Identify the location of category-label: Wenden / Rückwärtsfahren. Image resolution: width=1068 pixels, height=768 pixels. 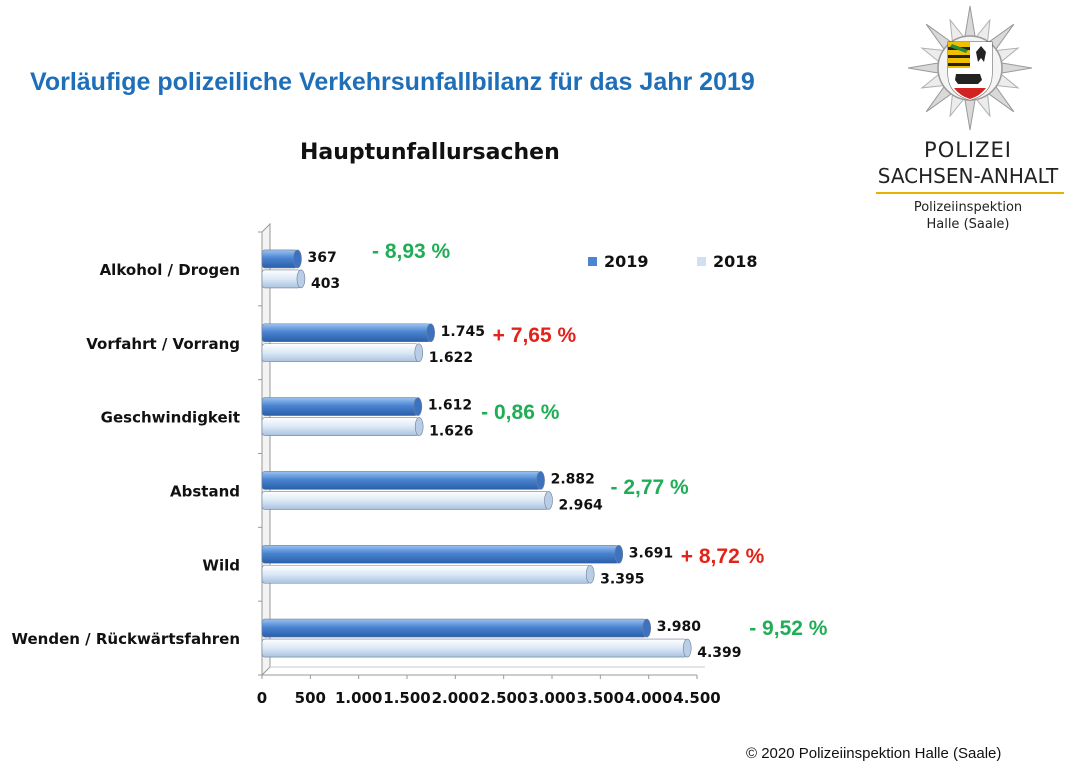
(125, 639).